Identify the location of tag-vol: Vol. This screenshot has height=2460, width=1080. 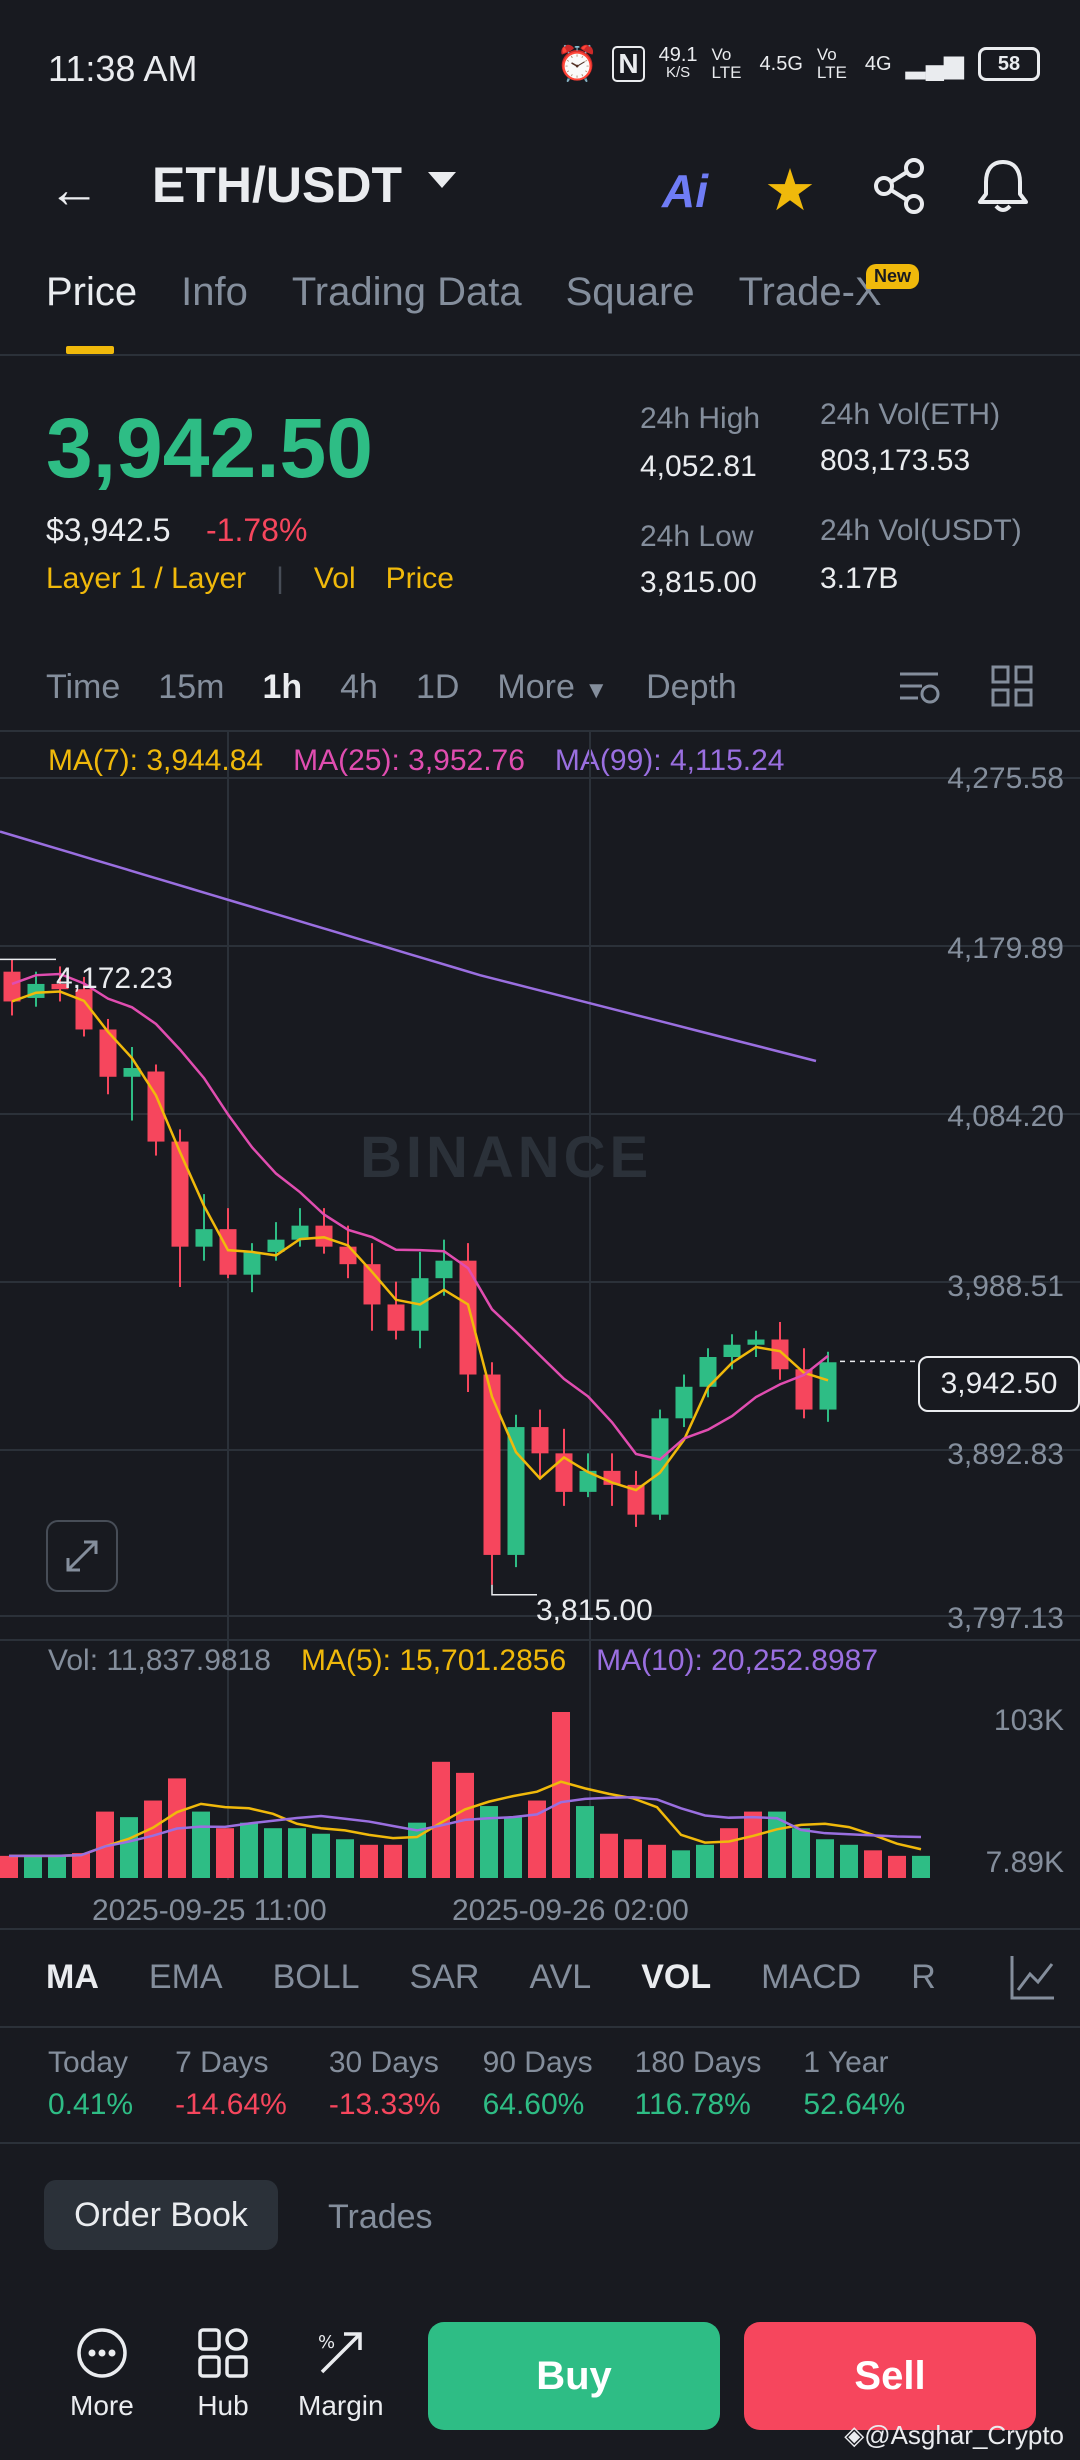
(334, 578).